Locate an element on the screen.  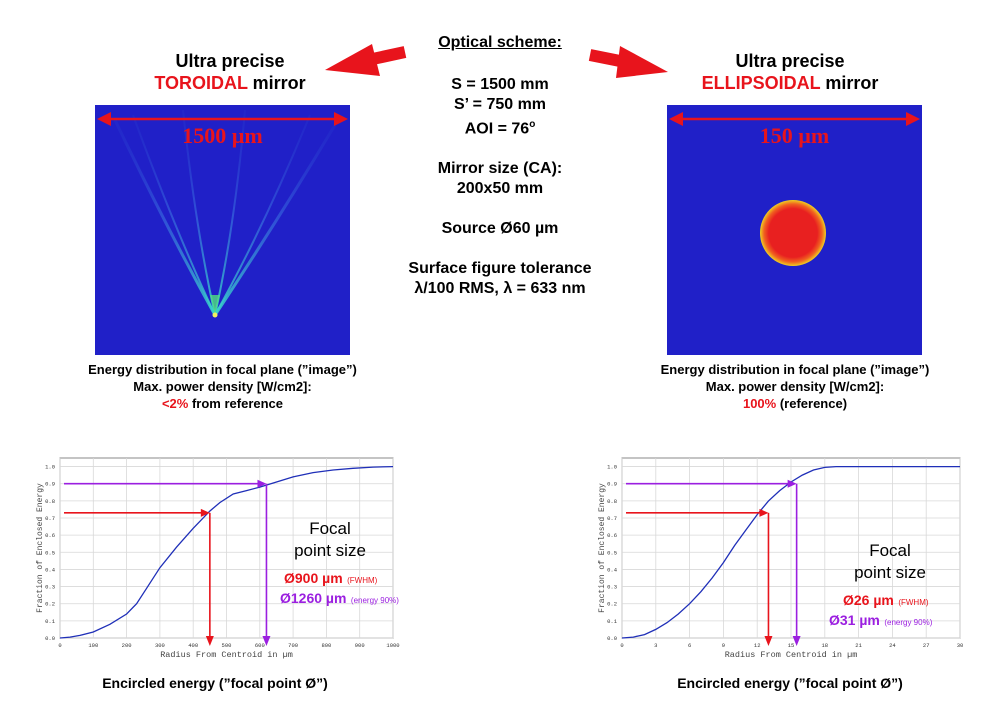
right-energy90-note: (energy 90%) is located at coordinates (908, 622).